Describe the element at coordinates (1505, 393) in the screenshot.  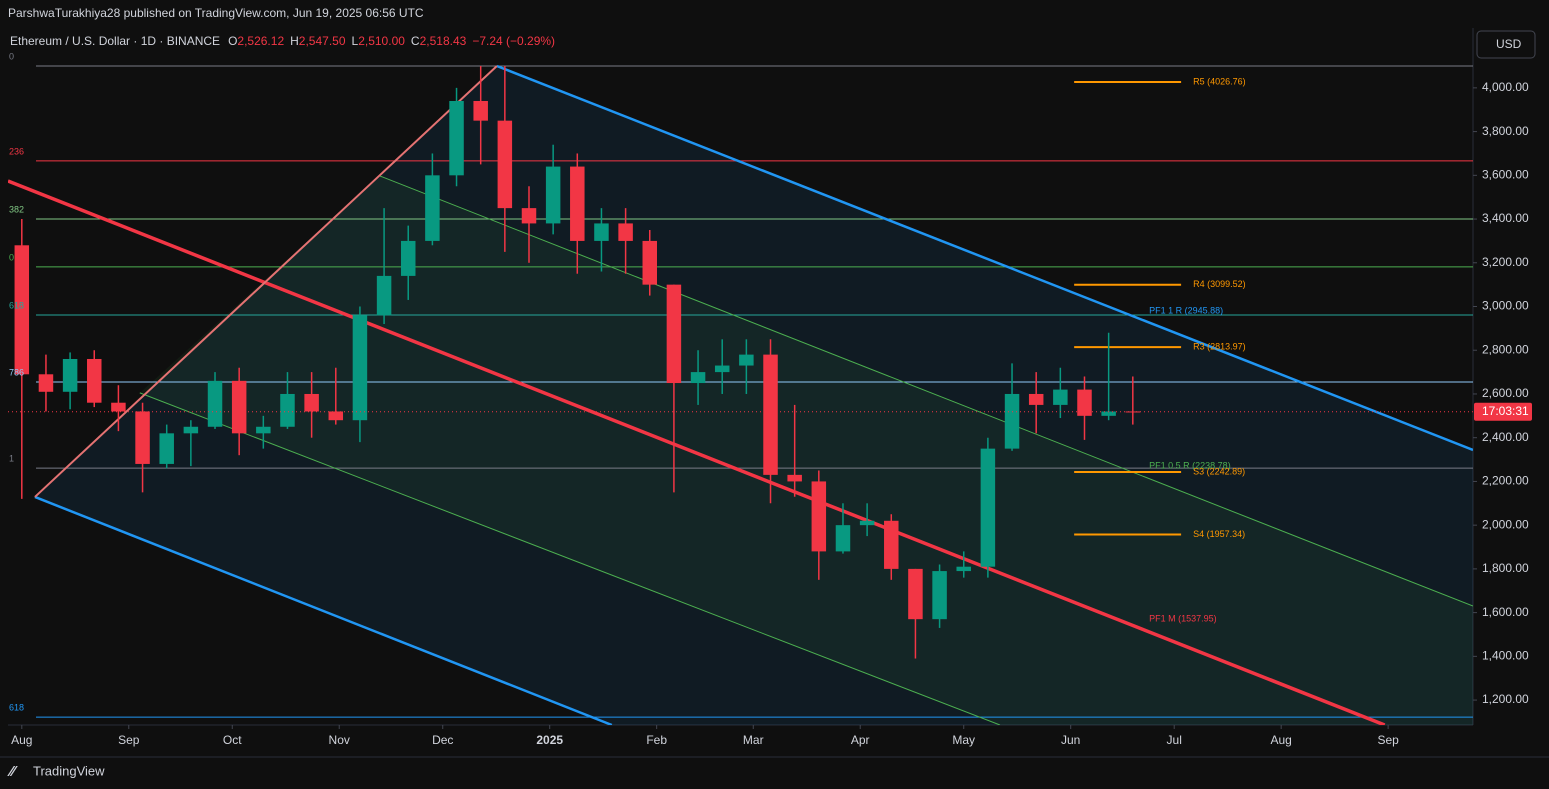
I see `y-tick-label: 2,600.00` at that location.